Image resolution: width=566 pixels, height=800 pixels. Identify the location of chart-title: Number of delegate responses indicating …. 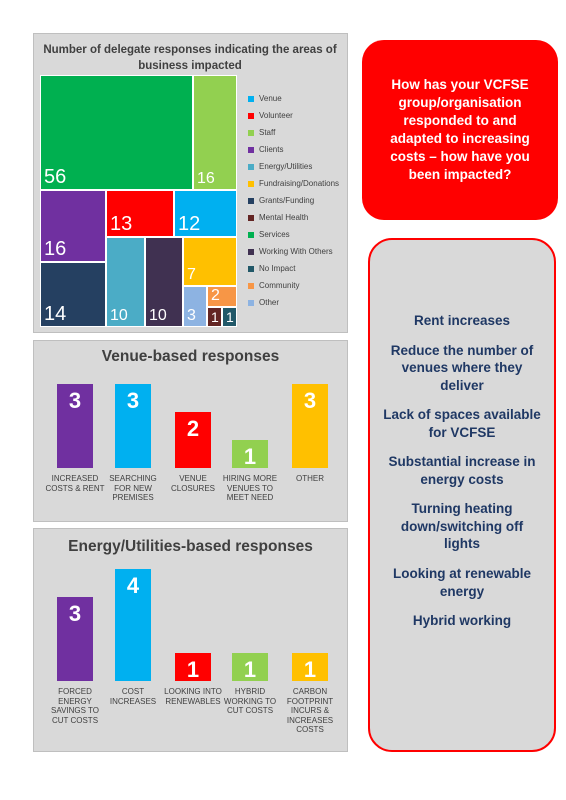
(190, 58).